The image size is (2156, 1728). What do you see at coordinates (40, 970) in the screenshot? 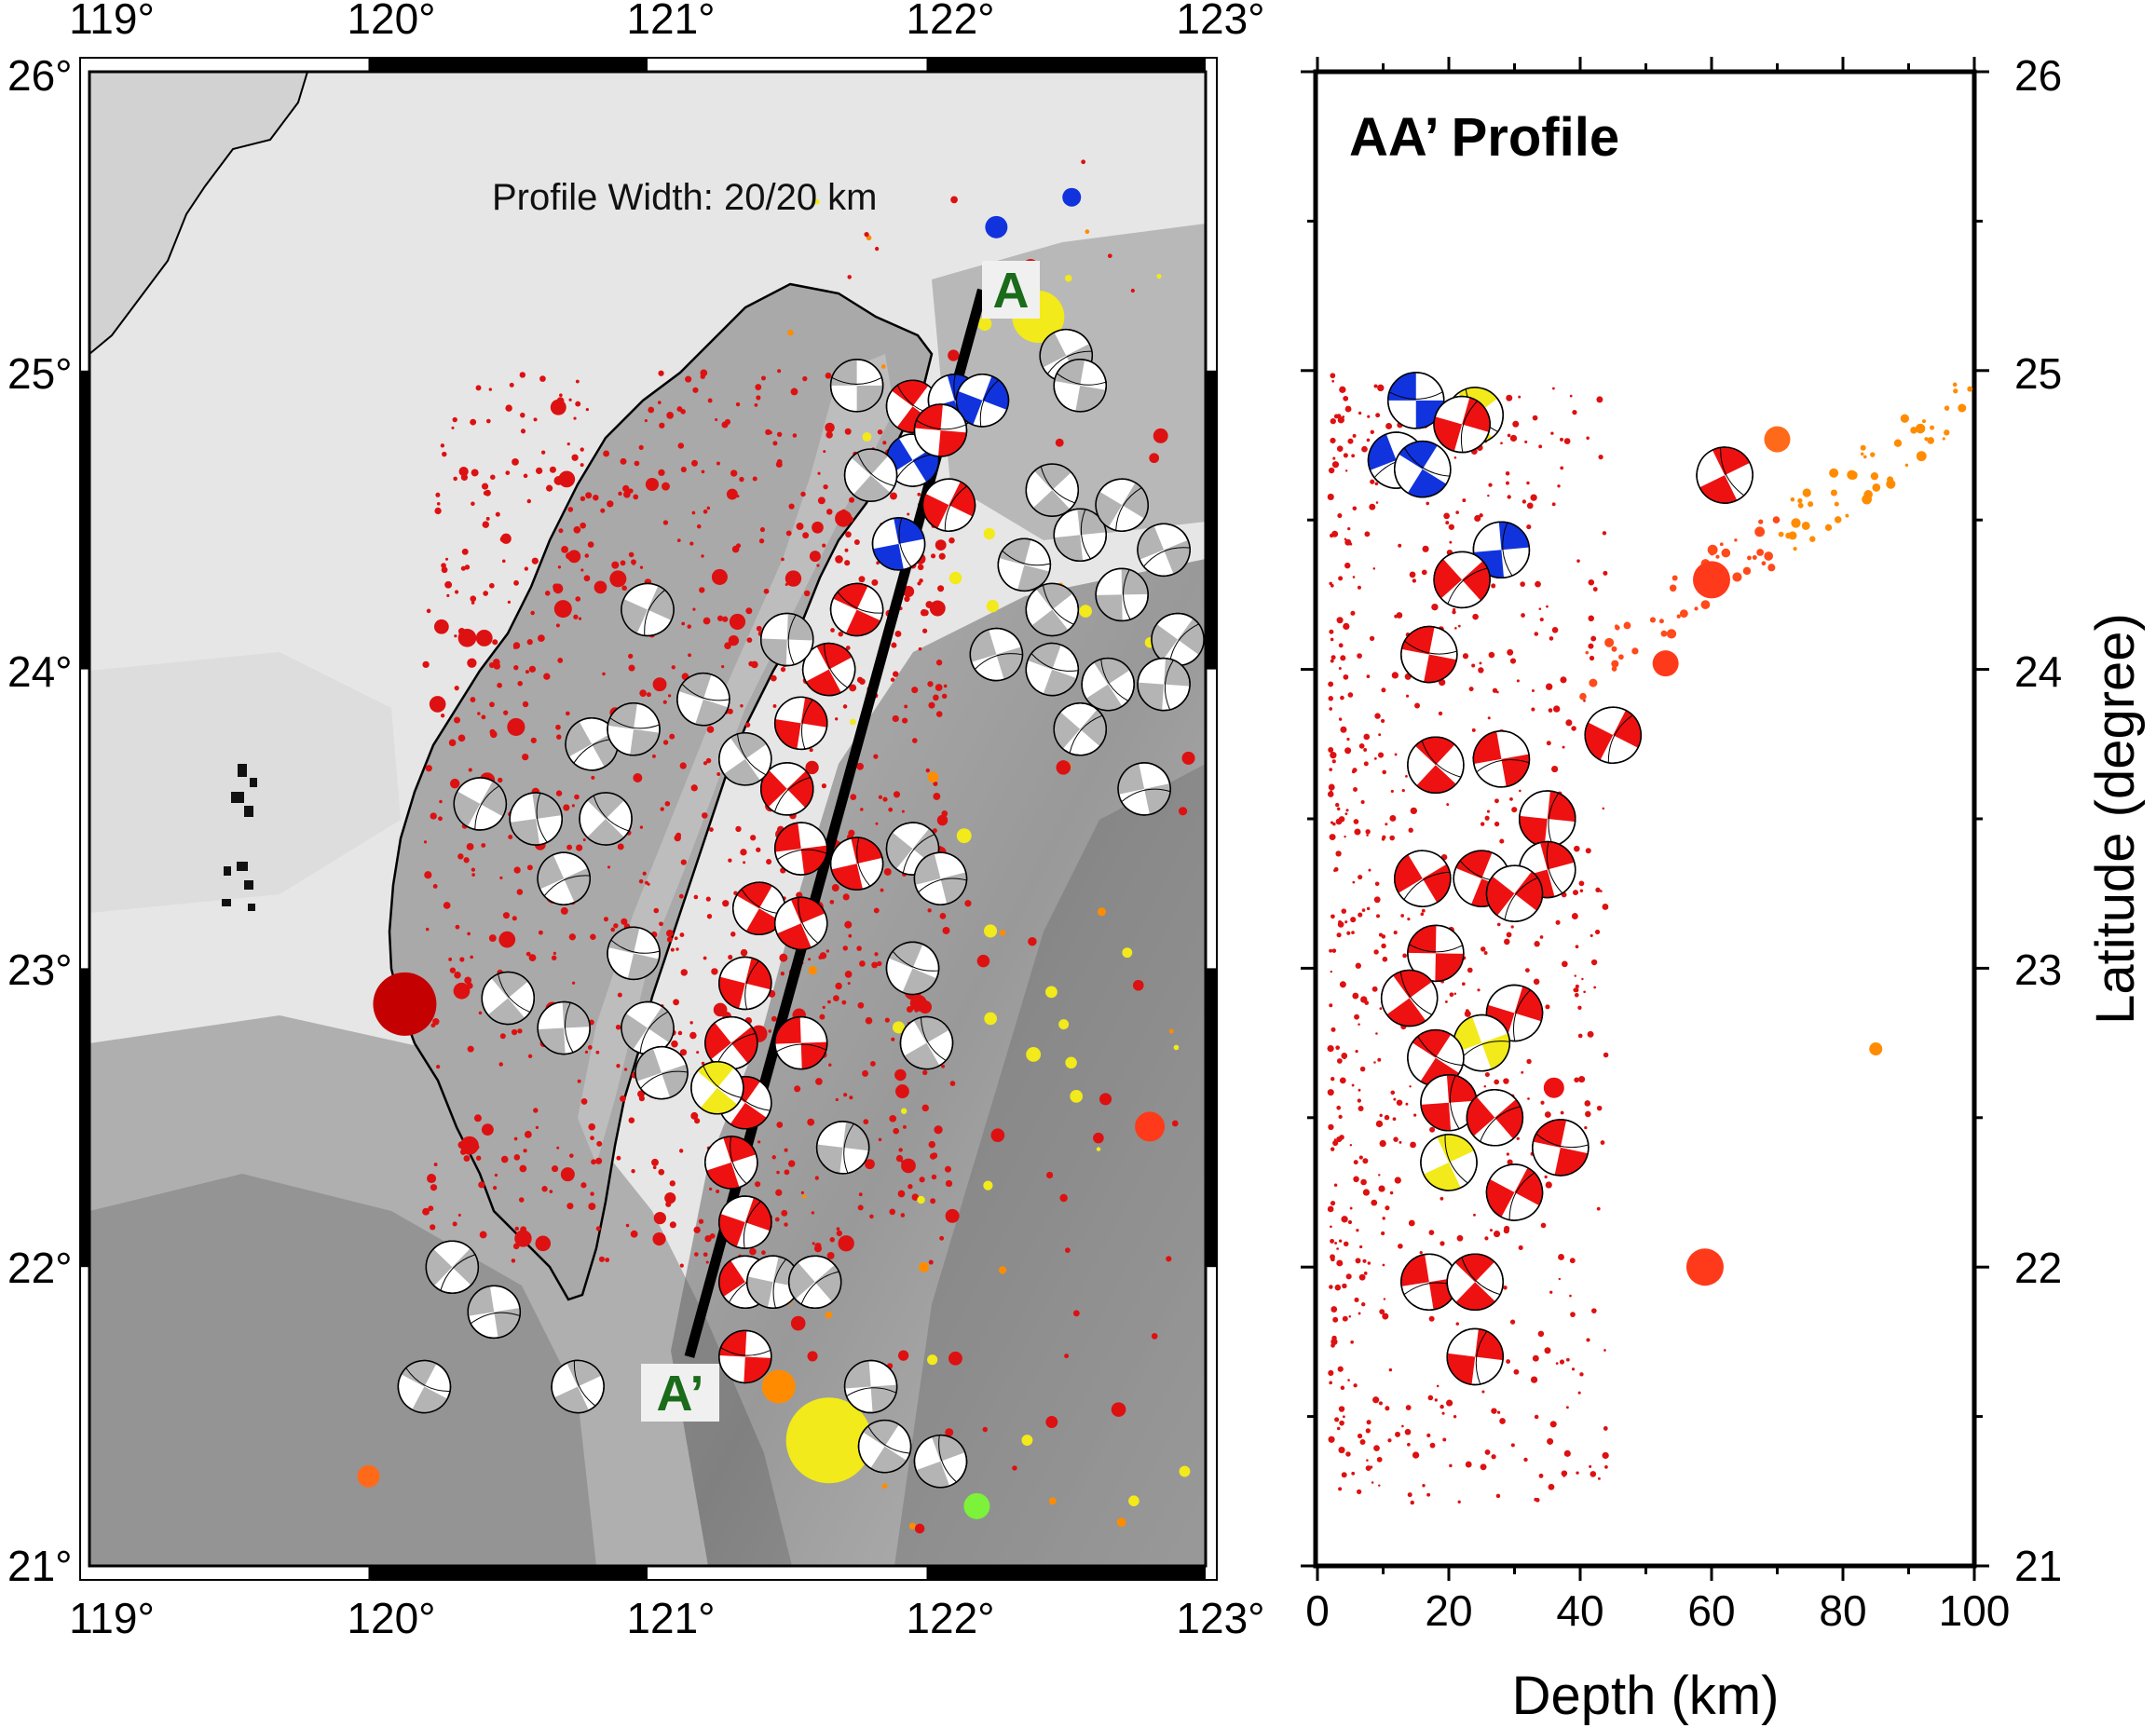
I see `lat-tick-label: 23°` at bounding box center [40, 970].